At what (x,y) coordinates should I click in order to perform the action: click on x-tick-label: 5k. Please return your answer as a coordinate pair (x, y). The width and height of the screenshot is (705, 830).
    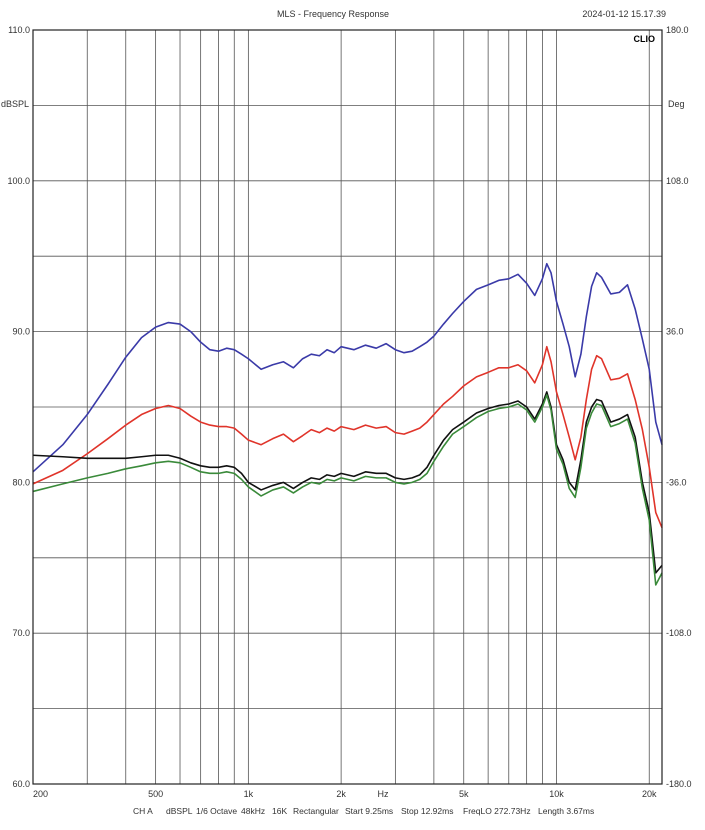
    Looking at the image, I should click on (464, 794).